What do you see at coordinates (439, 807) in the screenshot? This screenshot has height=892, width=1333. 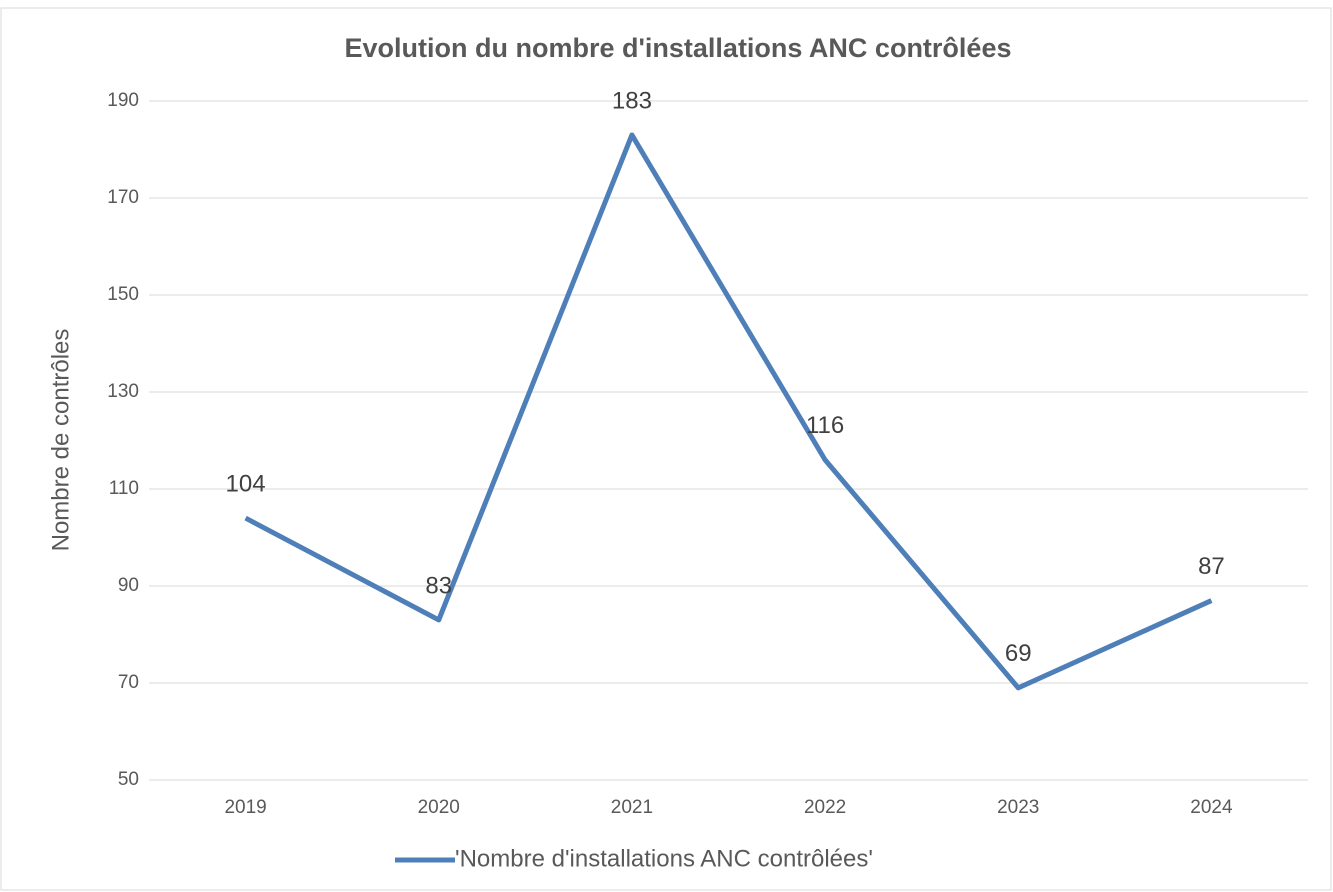 I see `x-tick-label: 2020` at bounding box center [439, 807].